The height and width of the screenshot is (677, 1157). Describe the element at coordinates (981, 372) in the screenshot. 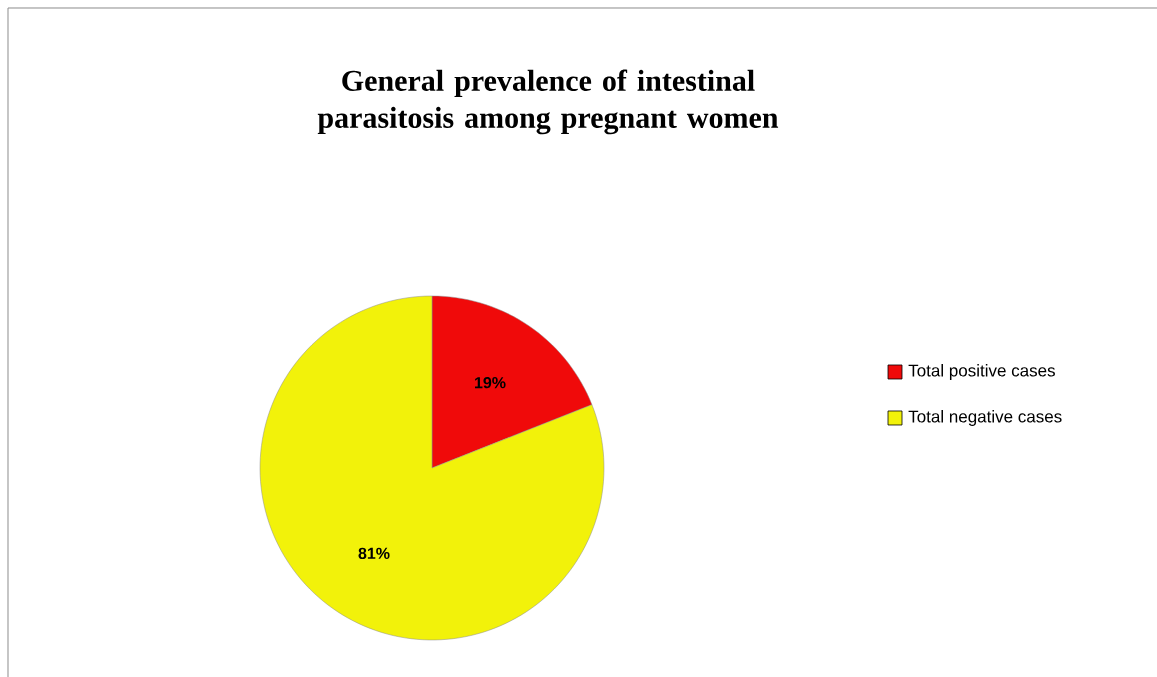

I see `legend-label: Total positive cases` at that location.